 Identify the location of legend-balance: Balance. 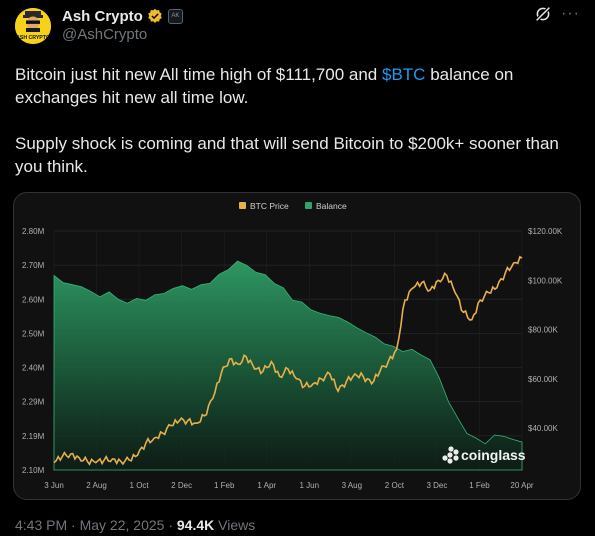
(331, 206).